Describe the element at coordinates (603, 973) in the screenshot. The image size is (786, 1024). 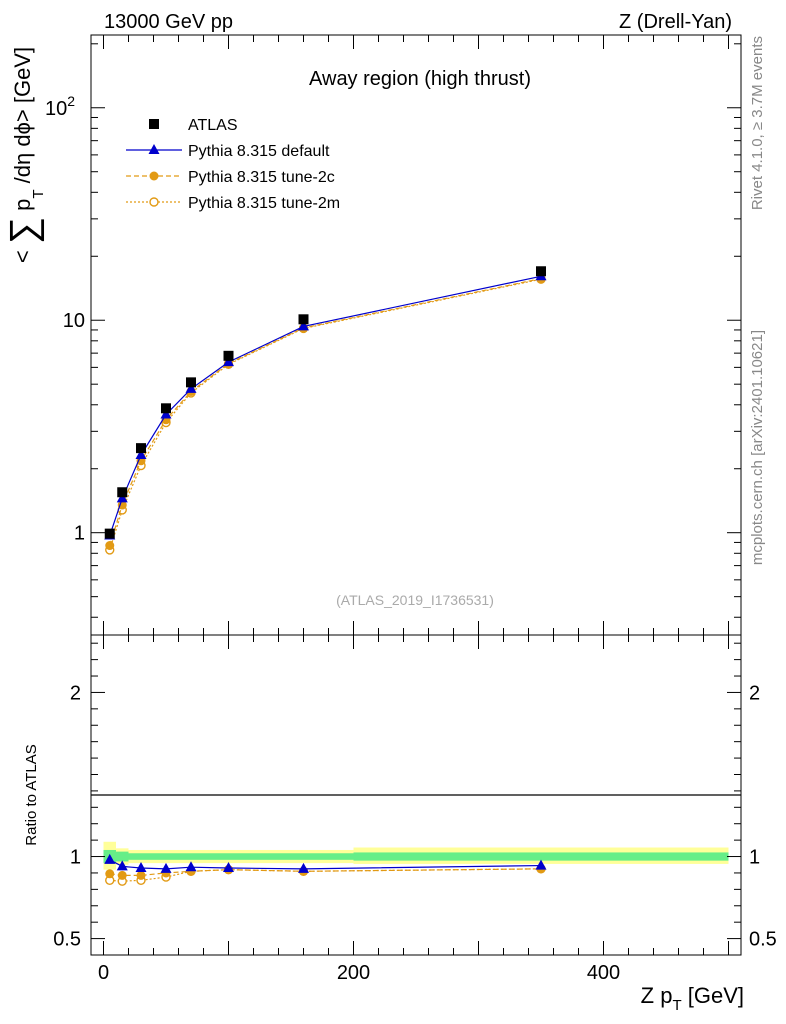
I see `x-tick-label: 400` at that location.